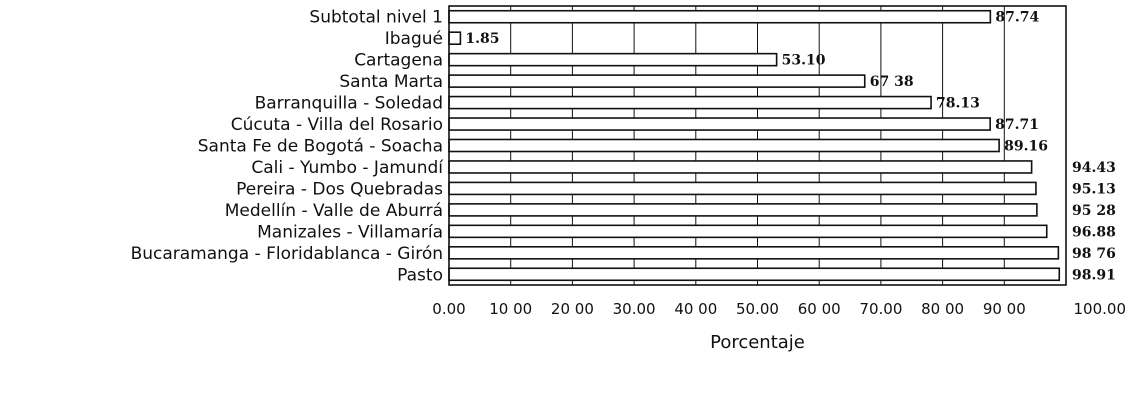  Describe the element at coordinates (892, 82) in the screenshot. I see `data-label: 67 38` at that location.